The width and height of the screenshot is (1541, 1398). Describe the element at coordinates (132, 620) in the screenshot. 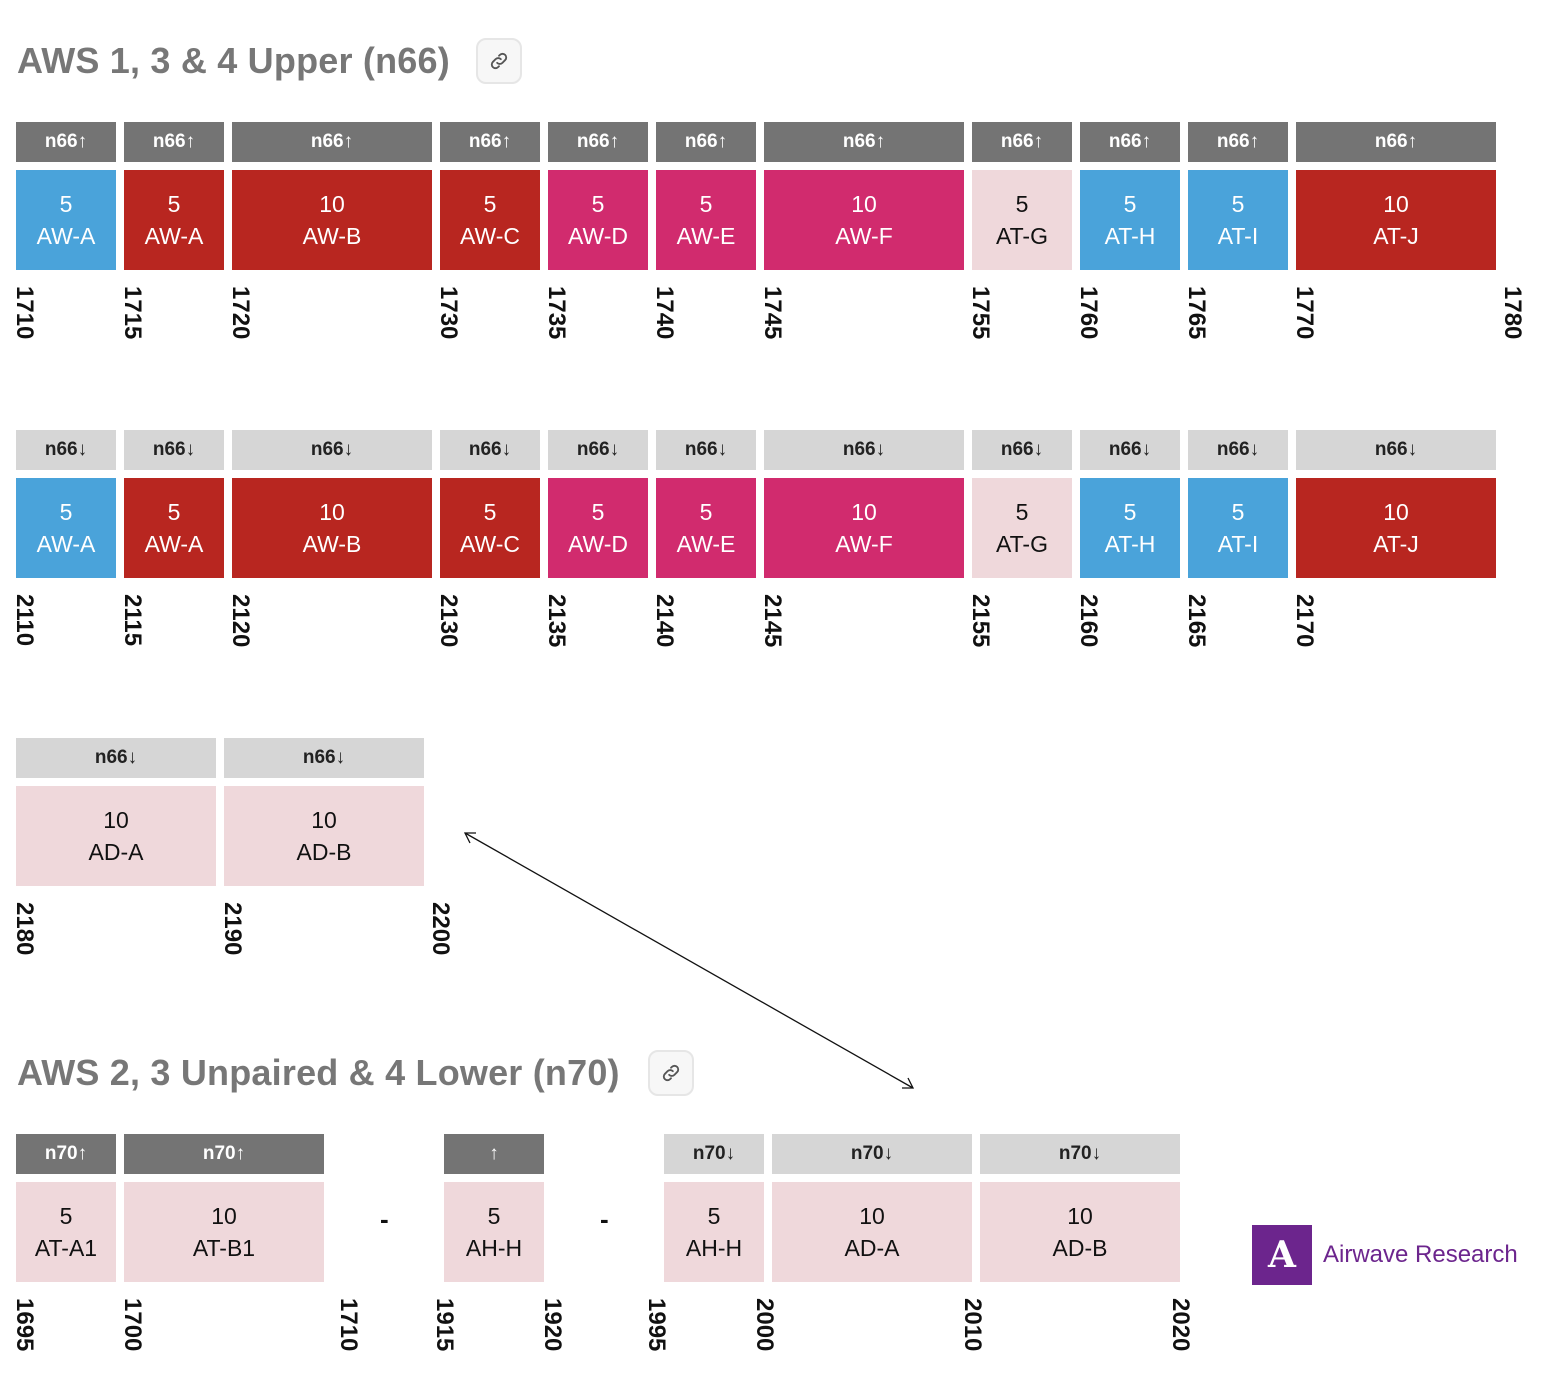

I see `frequency-label: 2115` at that location.